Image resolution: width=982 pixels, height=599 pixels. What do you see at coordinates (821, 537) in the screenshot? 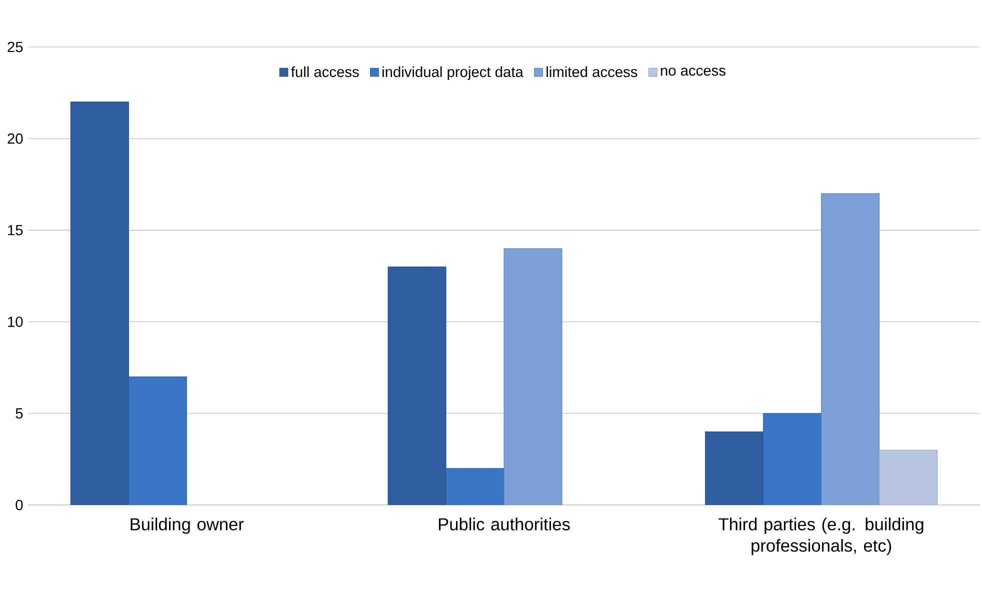
I see `x-tick-label: Third parties (e.g. building professionals, etc)` at bounding box center [821, 537].